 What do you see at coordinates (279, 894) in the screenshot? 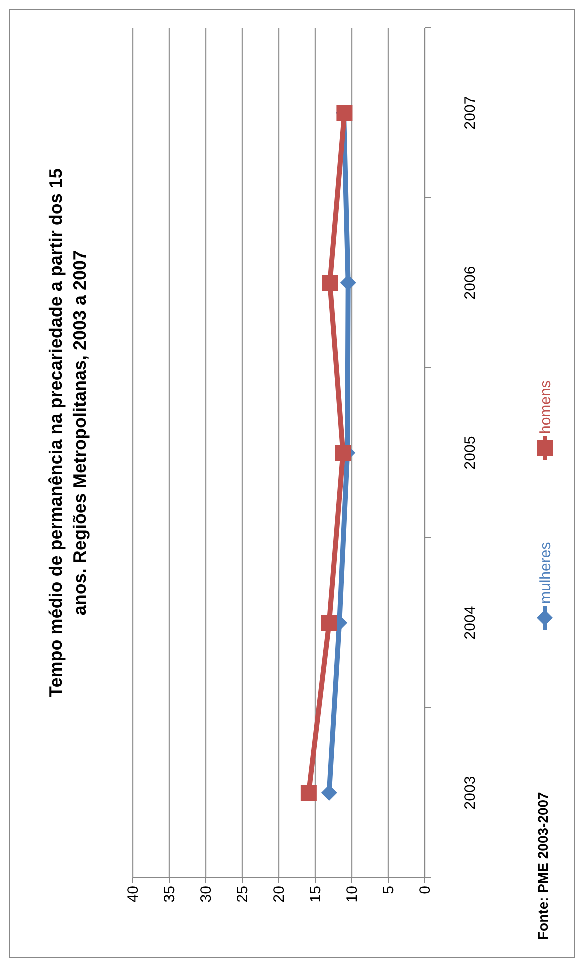
I see `x-tick-label: 20` at bounding box center [279, 894].